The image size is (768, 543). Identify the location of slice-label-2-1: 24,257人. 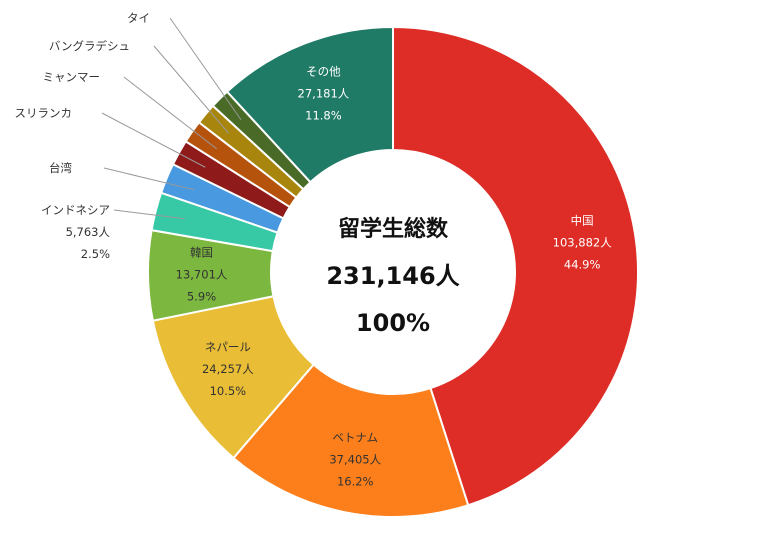
(228, 369).